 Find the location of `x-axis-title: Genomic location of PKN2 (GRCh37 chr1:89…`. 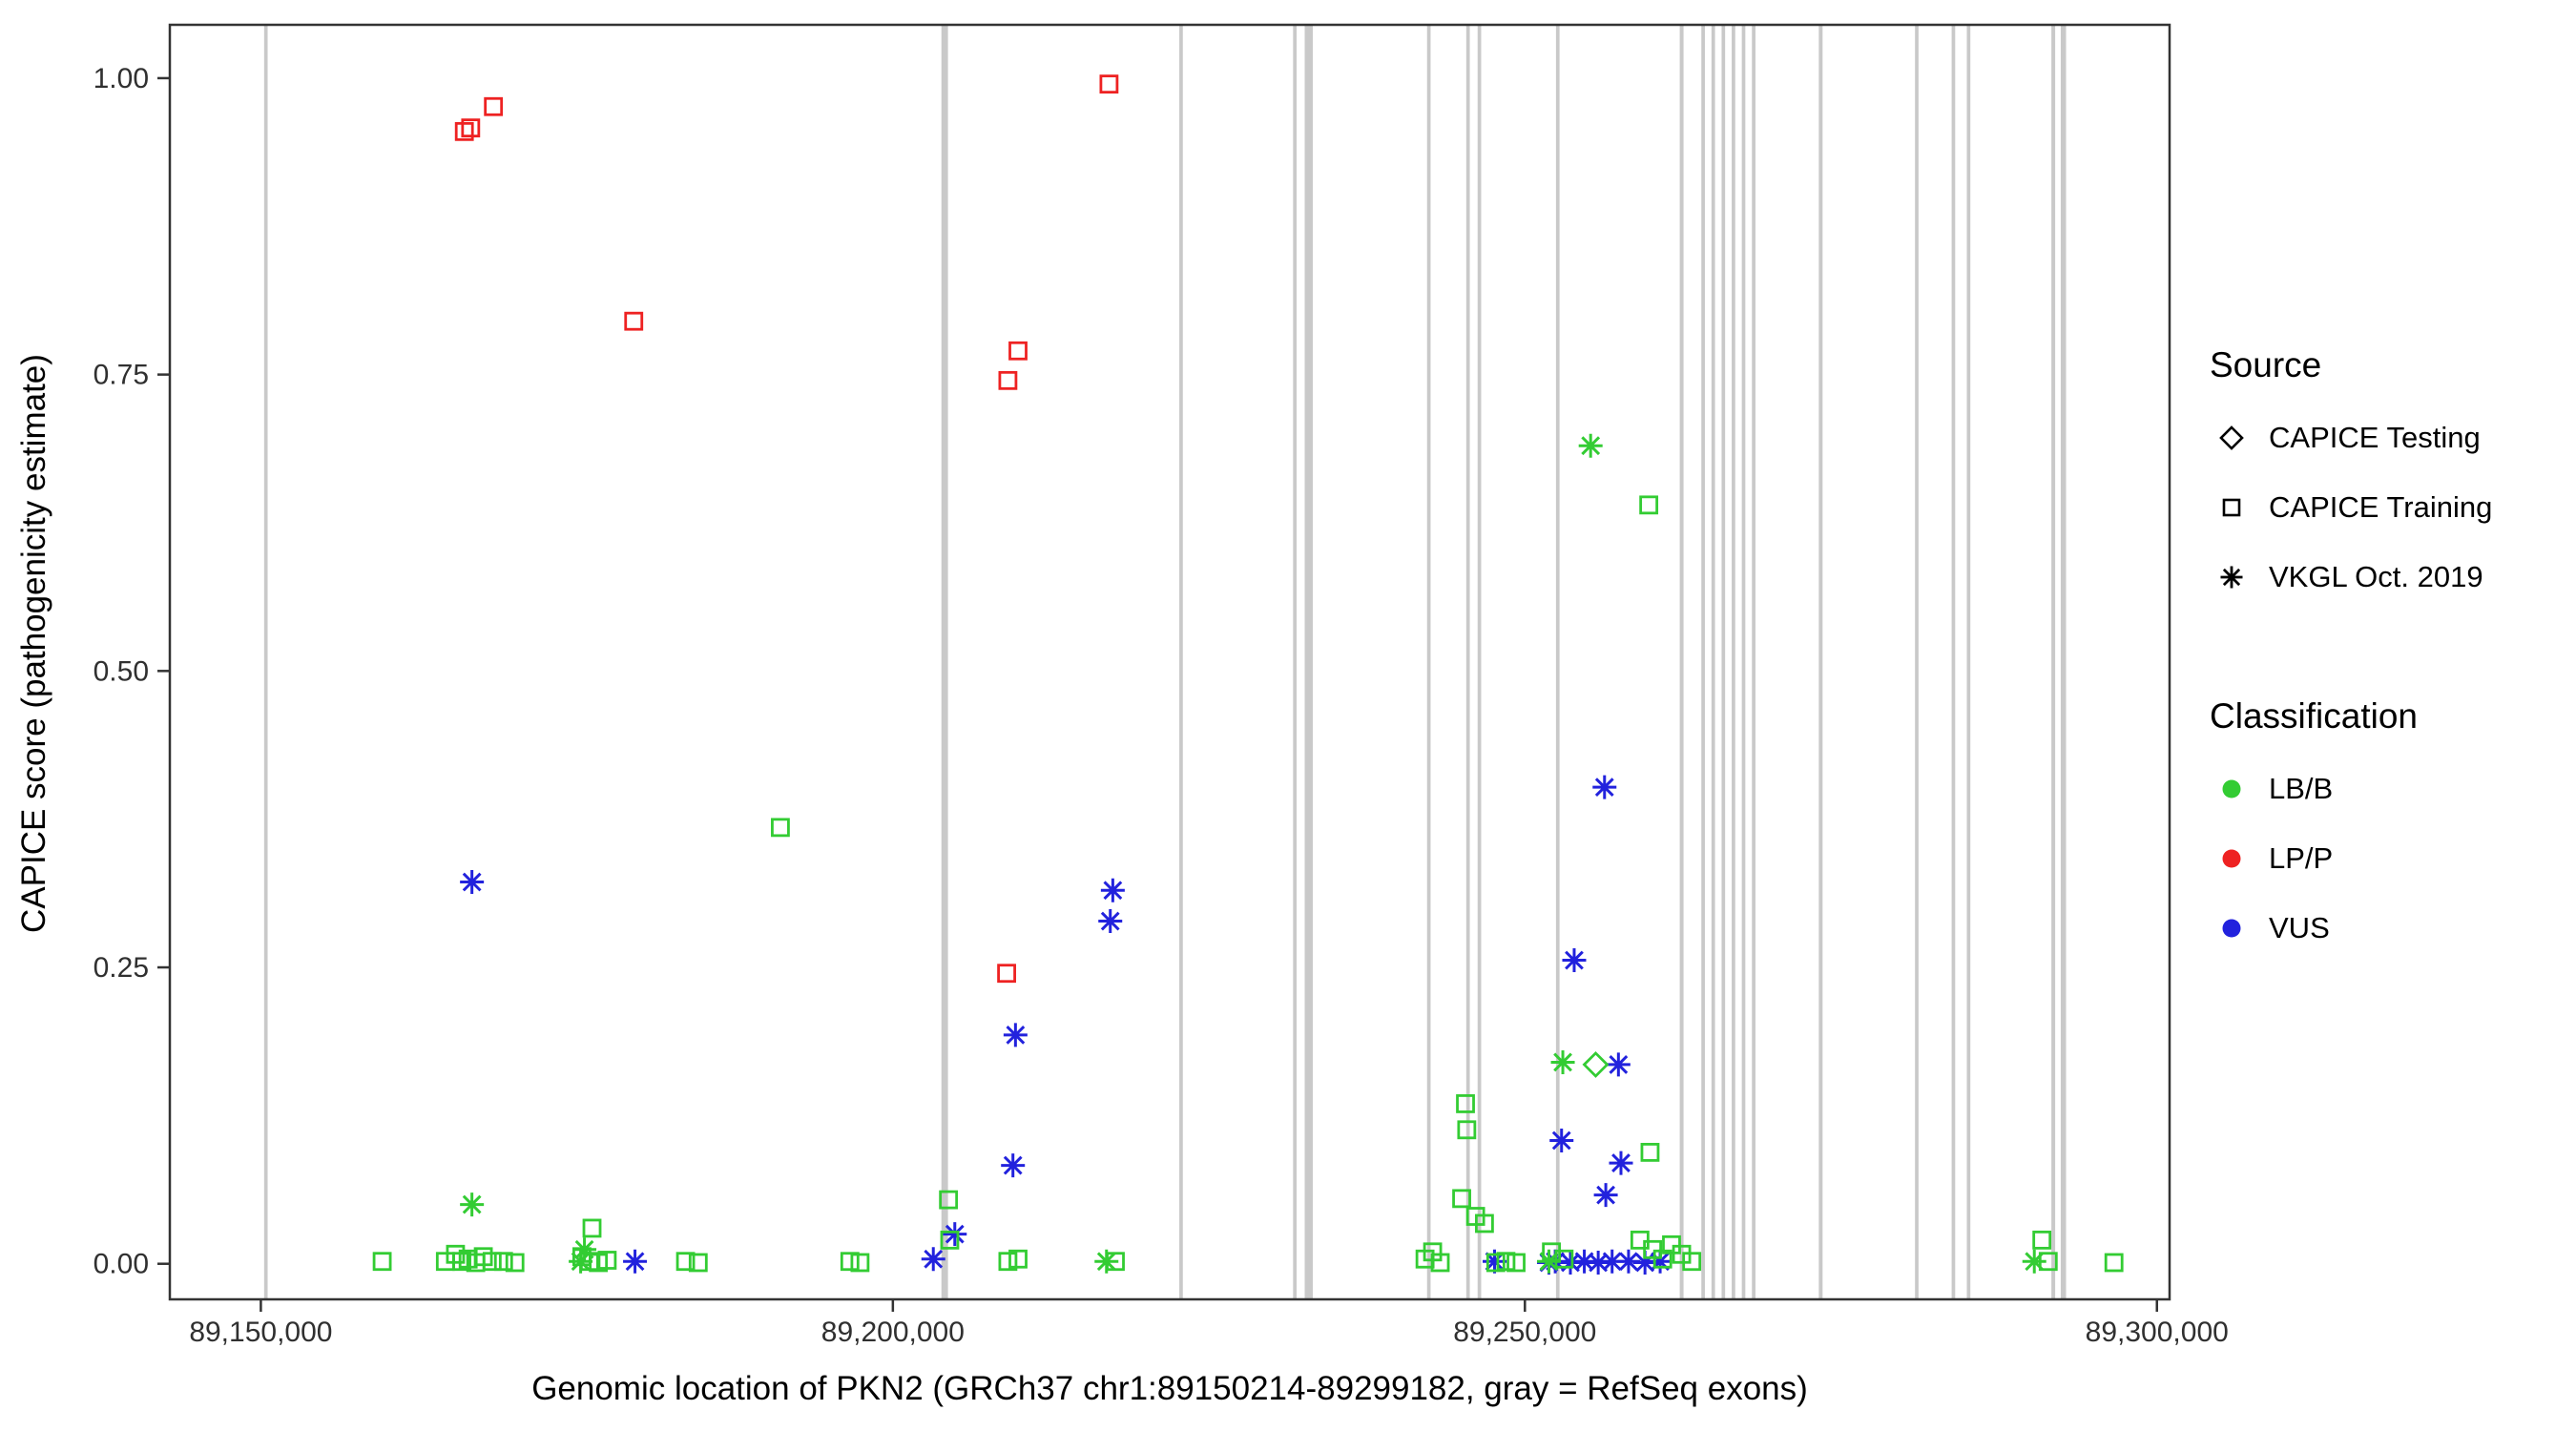

x-axis-title: Genomic location of PKN2 (GRCh37 chr1:89… is located at coordinates (1169, 1388).